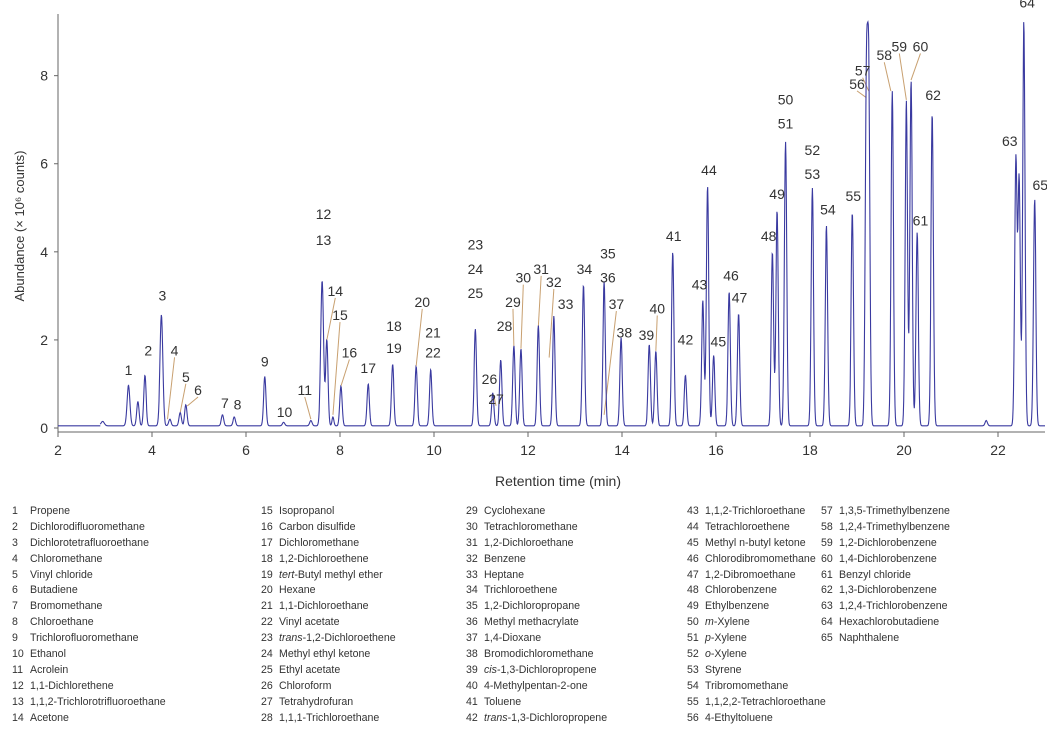 The height and width of the screenshot is (738, 1047). What do you see at coordinates (739, 717) in the screenshot?
I see `legend-compound-name: 4-Ethyltoluene` at bounding box center [739, 717].